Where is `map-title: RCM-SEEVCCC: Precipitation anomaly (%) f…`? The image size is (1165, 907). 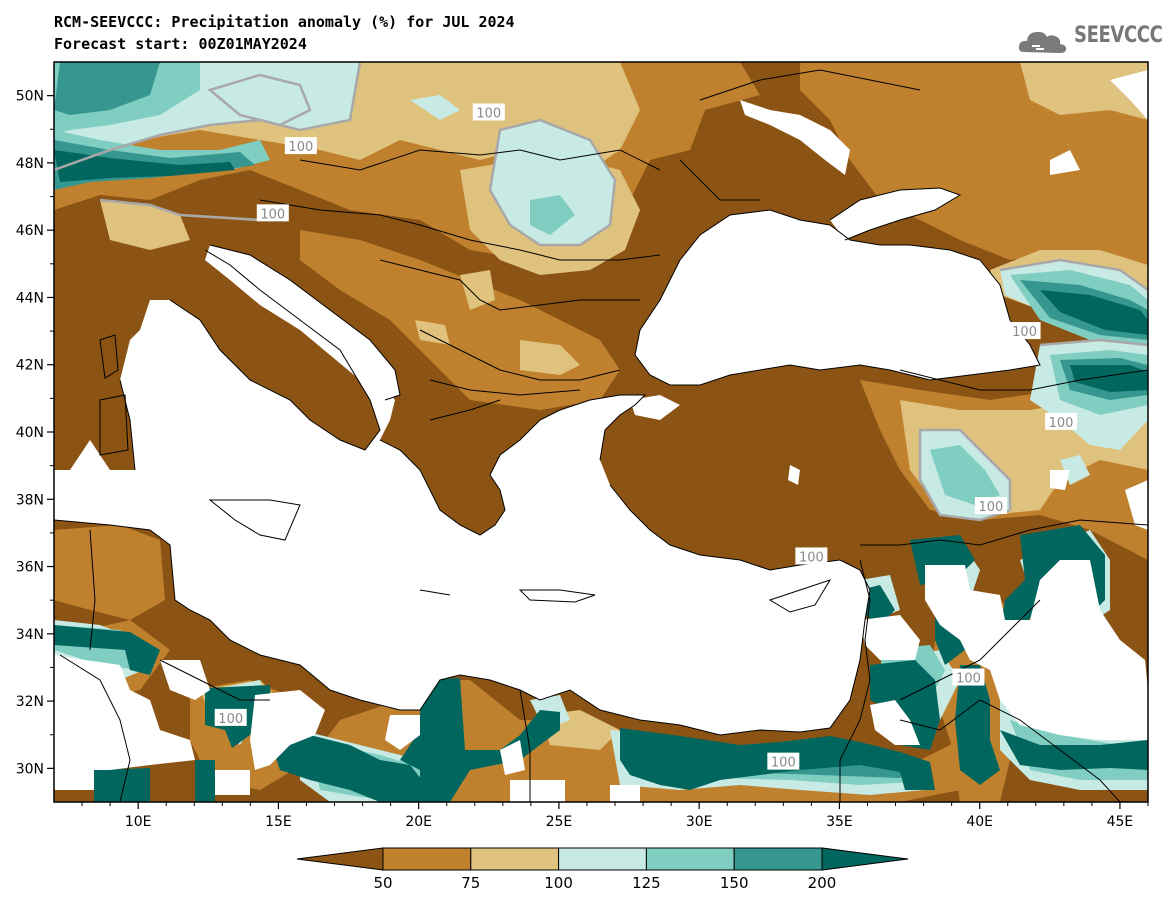 map-title: RCM-SEEVCCC: Precipitation anomaly (%) f… is located at coordinates (284, 22).